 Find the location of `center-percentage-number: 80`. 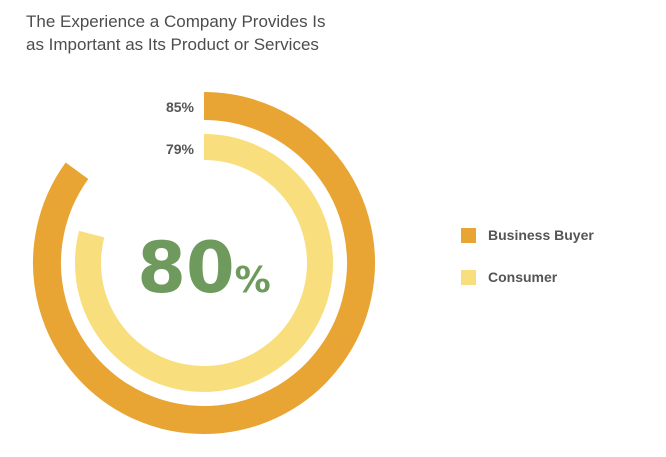

center-percentage-number: 80 is located at coordinates (185, 268).